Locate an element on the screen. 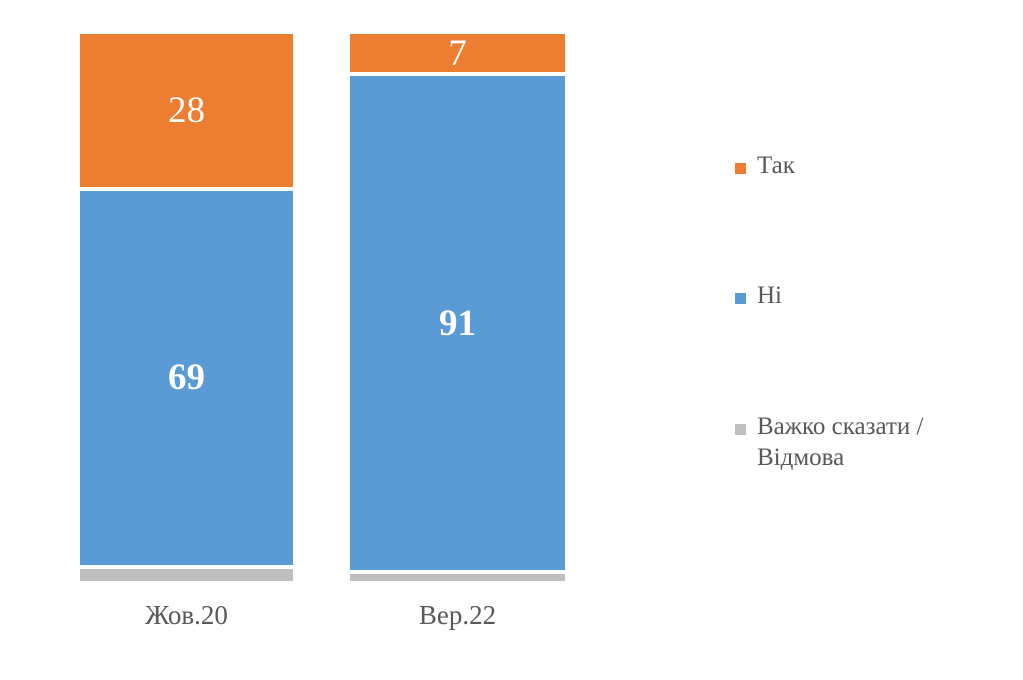  x-axis-label-ver22: Вер.22 is located at coordinates (457, 615).